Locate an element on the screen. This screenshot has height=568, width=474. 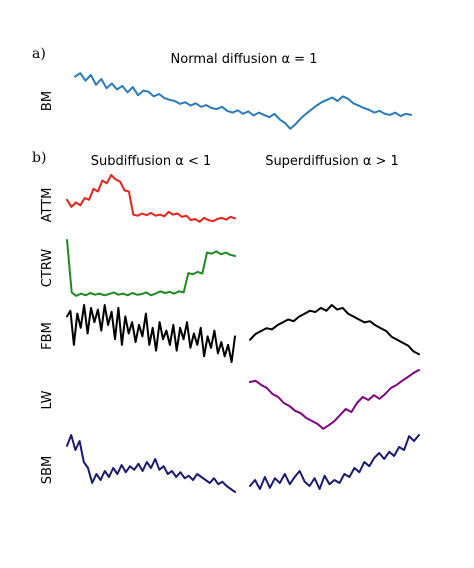
trajectory-attm-sub is located at coordinates (151, 198).